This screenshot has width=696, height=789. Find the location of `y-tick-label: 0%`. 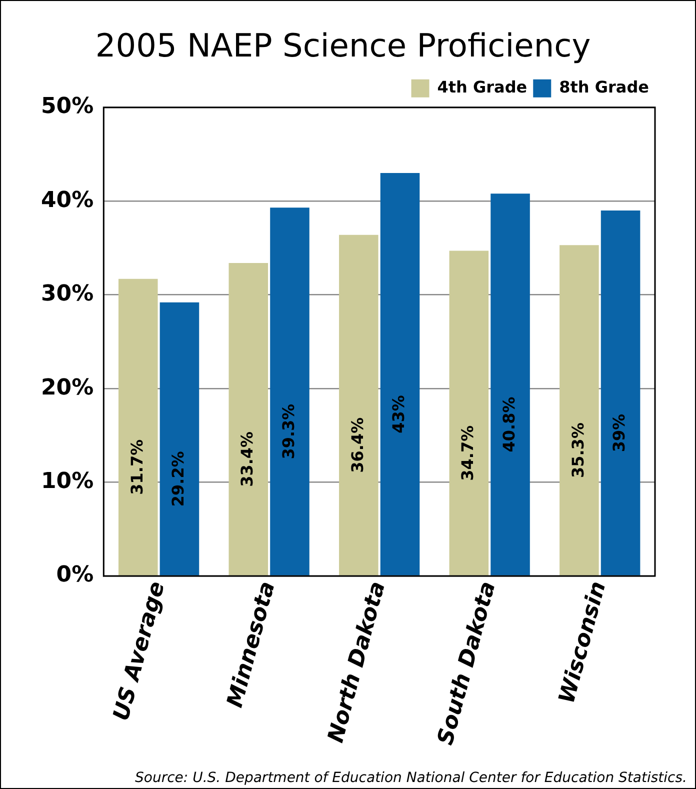

y-tick-label: 0% is located at coordinates (75, 575).